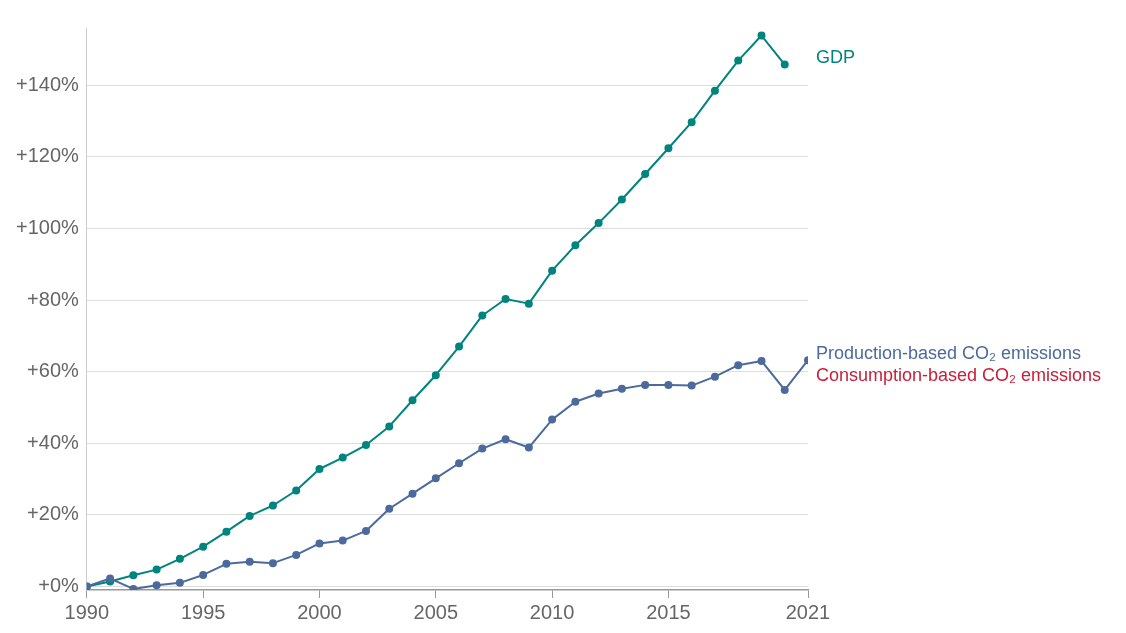  I want to click on x-tick-label: 2015, so click(668, 611).